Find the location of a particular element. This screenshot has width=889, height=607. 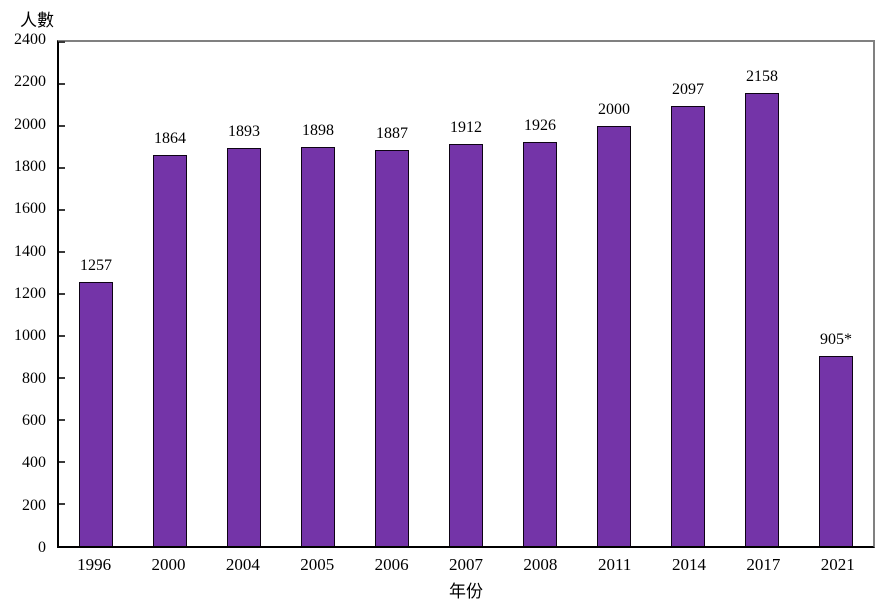

bar-value-label: 1864 is located at coordinates (170, 138).